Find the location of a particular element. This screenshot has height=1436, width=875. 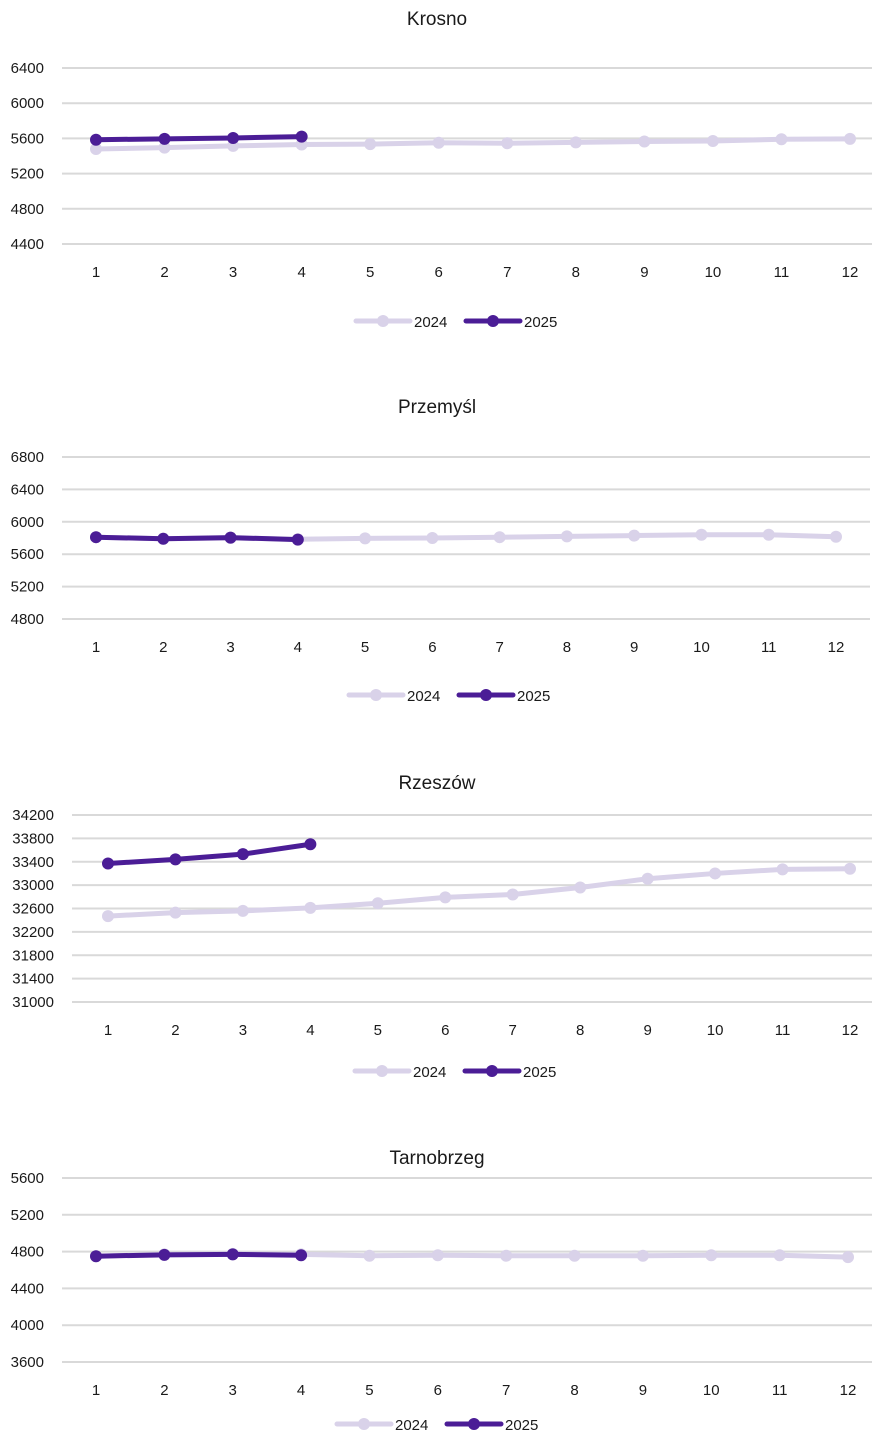

x-tick-label: 12 is located at coordinates (836, 647).